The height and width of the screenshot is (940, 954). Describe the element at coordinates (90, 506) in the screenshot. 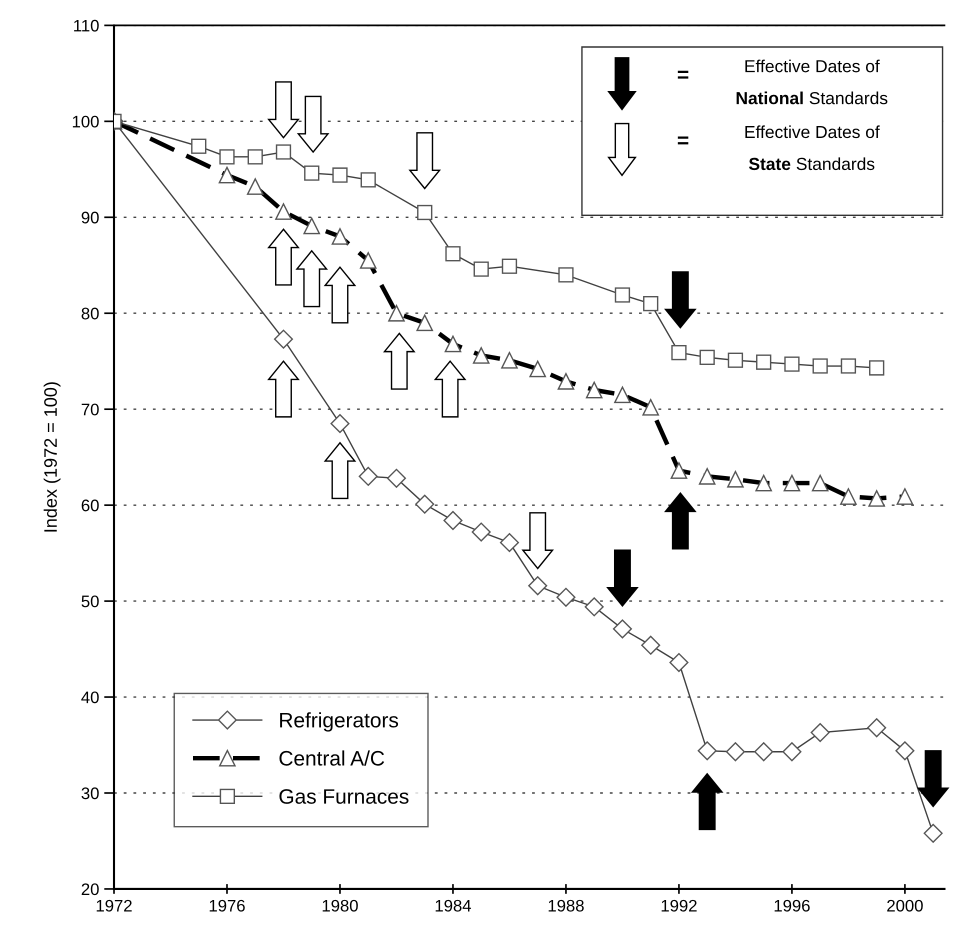

I see `y-tick-label: 60` at that location.